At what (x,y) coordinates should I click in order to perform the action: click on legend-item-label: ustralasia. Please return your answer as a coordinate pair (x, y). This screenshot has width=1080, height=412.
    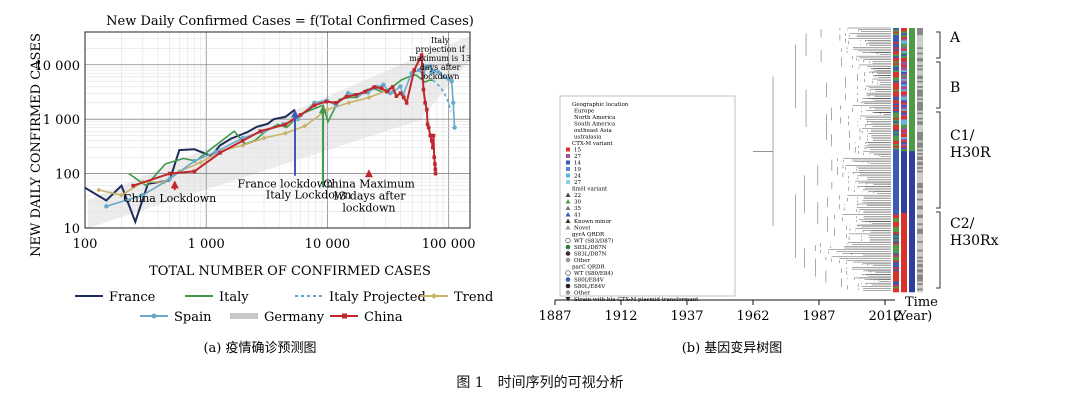
    Looking at the image, I should click on (588, 138).